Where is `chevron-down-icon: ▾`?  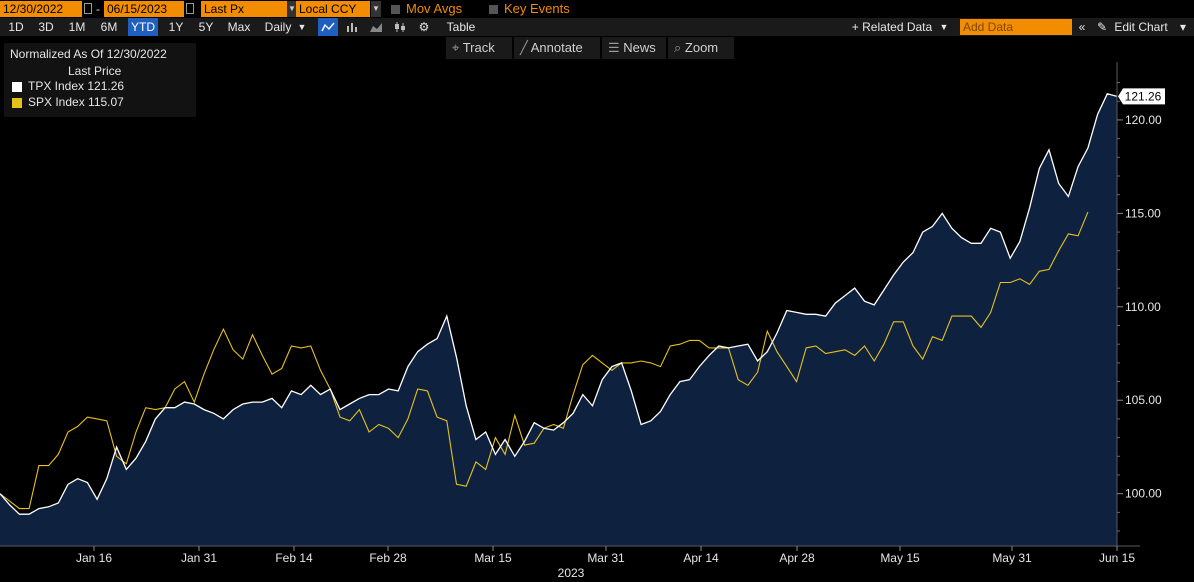
chevron-down-icon: ▾ is located at coordinates (1183, 27).